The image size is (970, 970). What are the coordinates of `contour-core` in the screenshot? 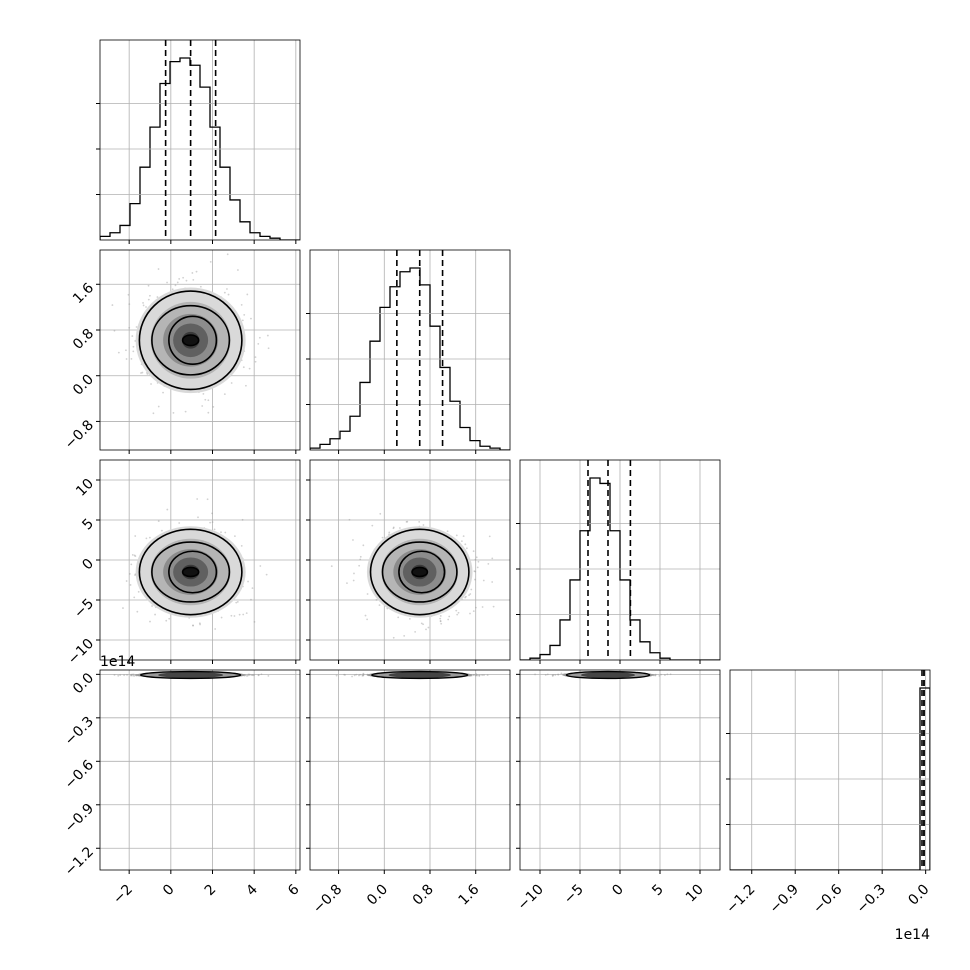 It's located at (190, 572).